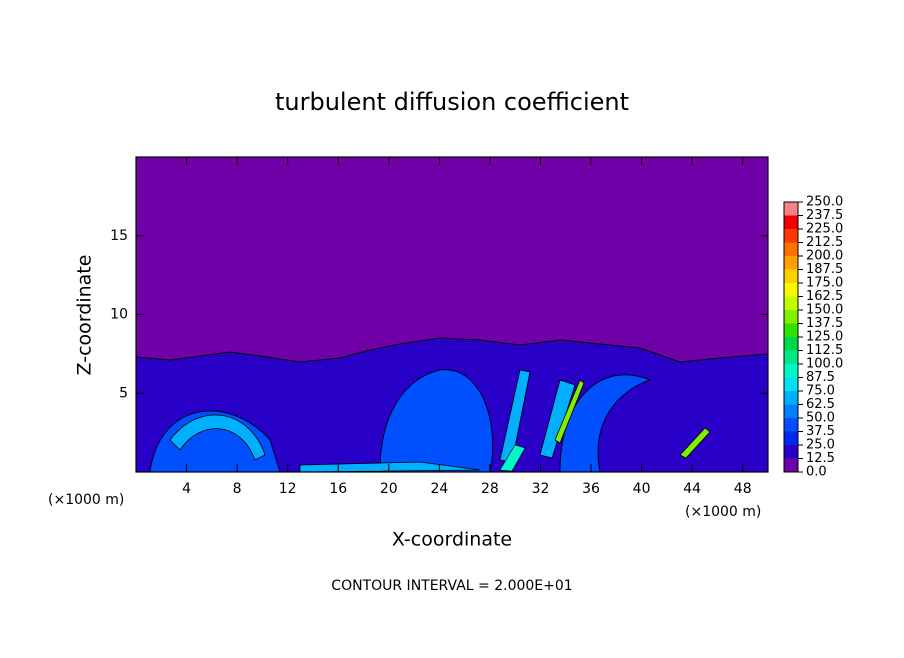 This screenshot has width=904, height=658. Describe the element at coordinates (186, 489) in the screenshot. I see `x-tick-label: 4` at that location.